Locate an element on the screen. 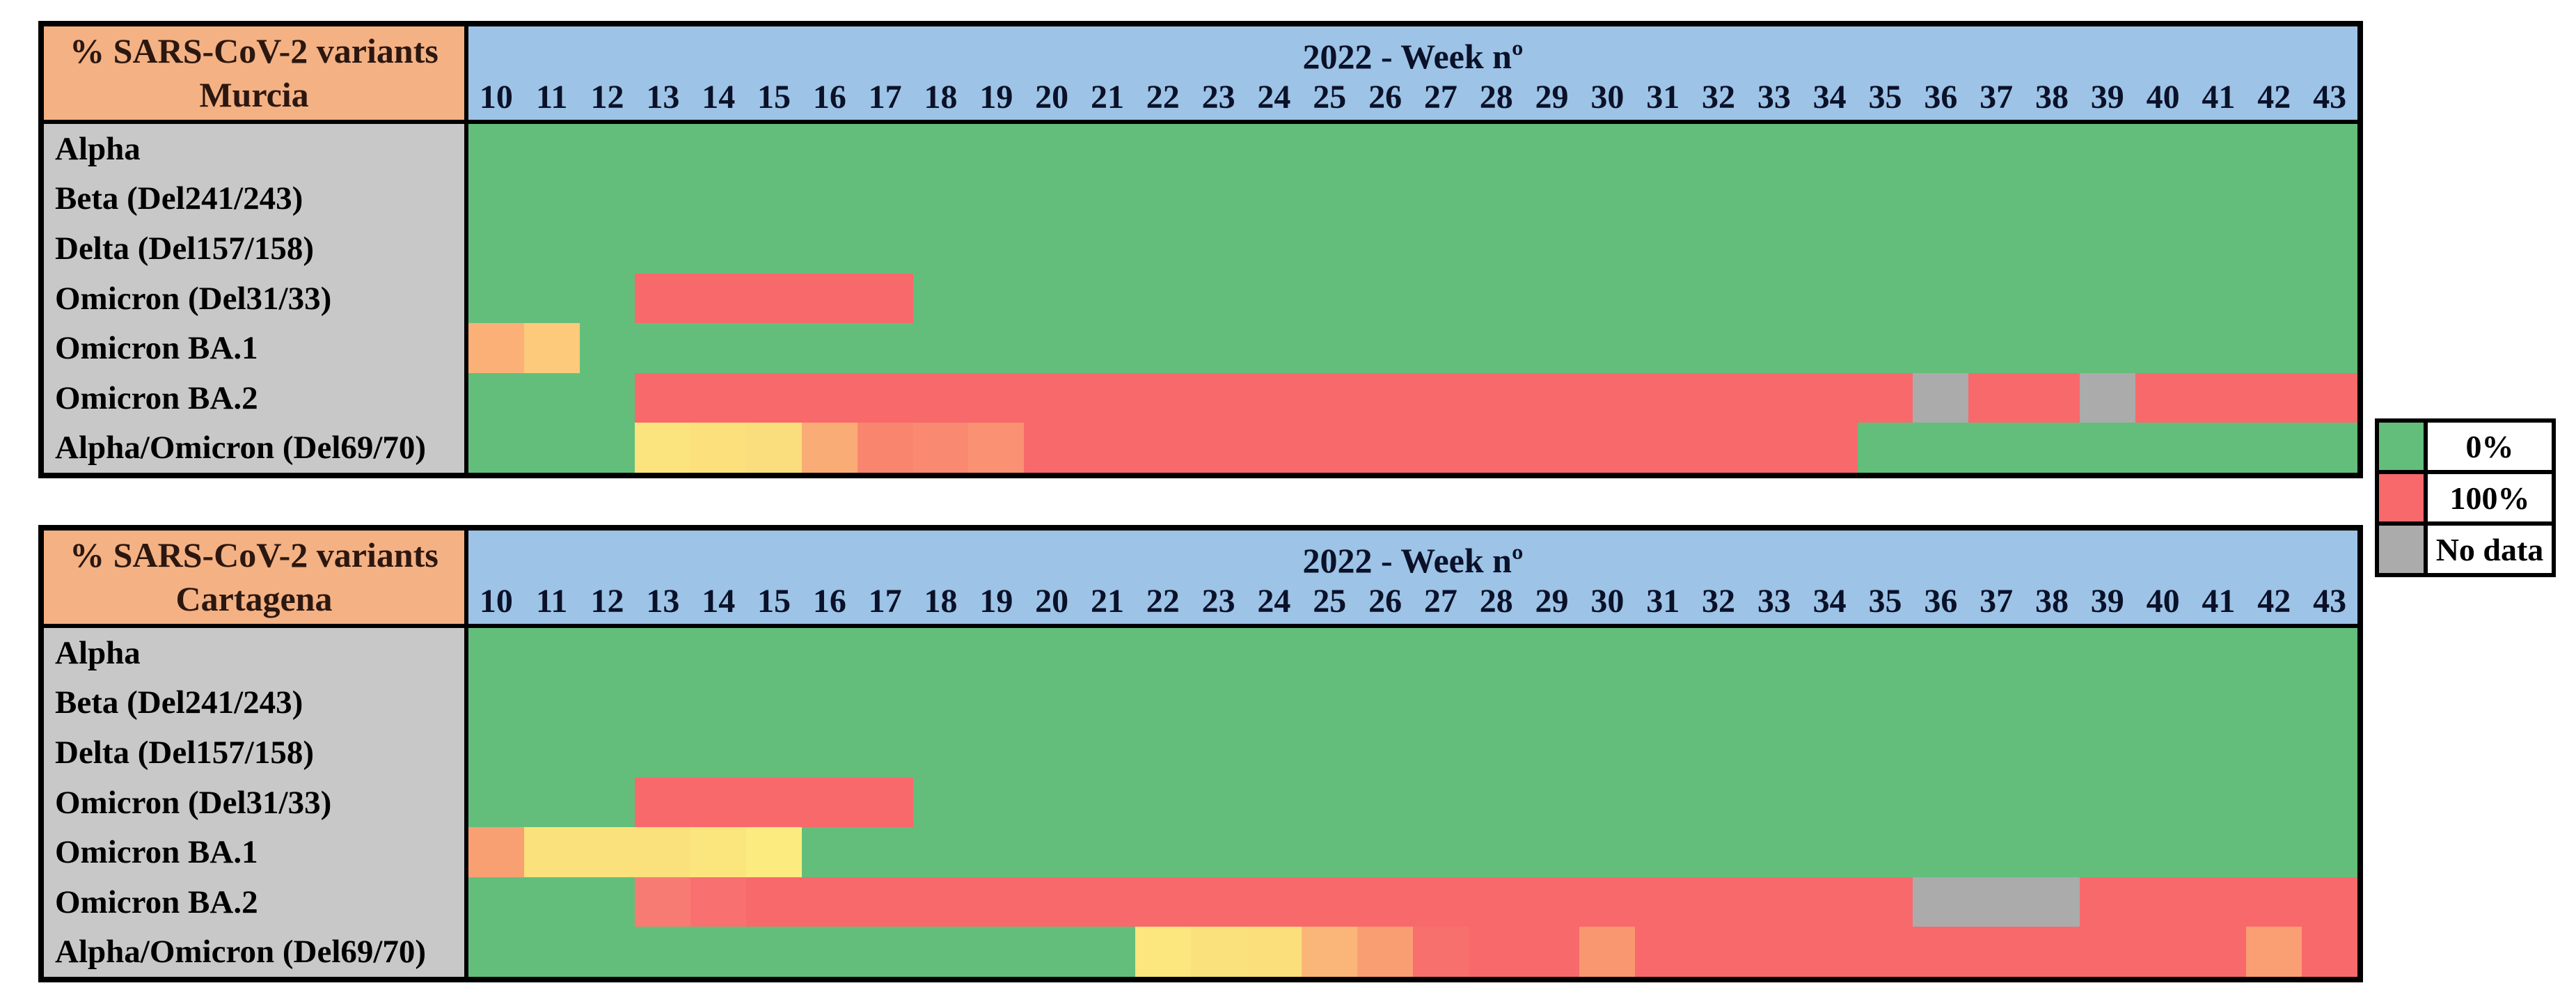 Image resolution: width=2576 pixels, height=997 pixels. heatmap-cell-beta-del241-243--w24 is located at coordinates (1274, 198).